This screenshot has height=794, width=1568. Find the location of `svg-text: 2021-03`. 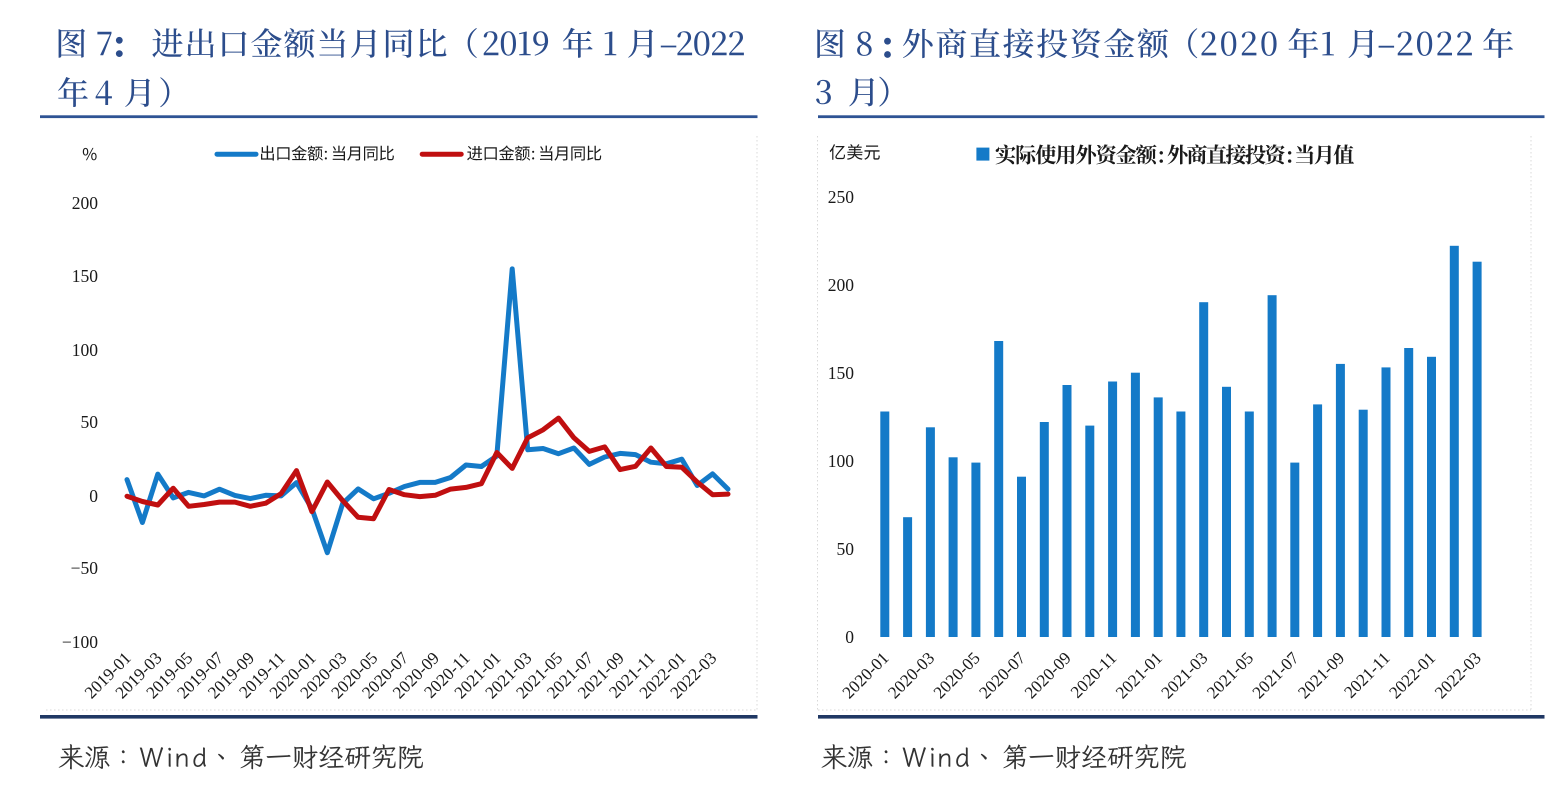

svg-text: 2021-03 is located at coordinates (1185, 675).